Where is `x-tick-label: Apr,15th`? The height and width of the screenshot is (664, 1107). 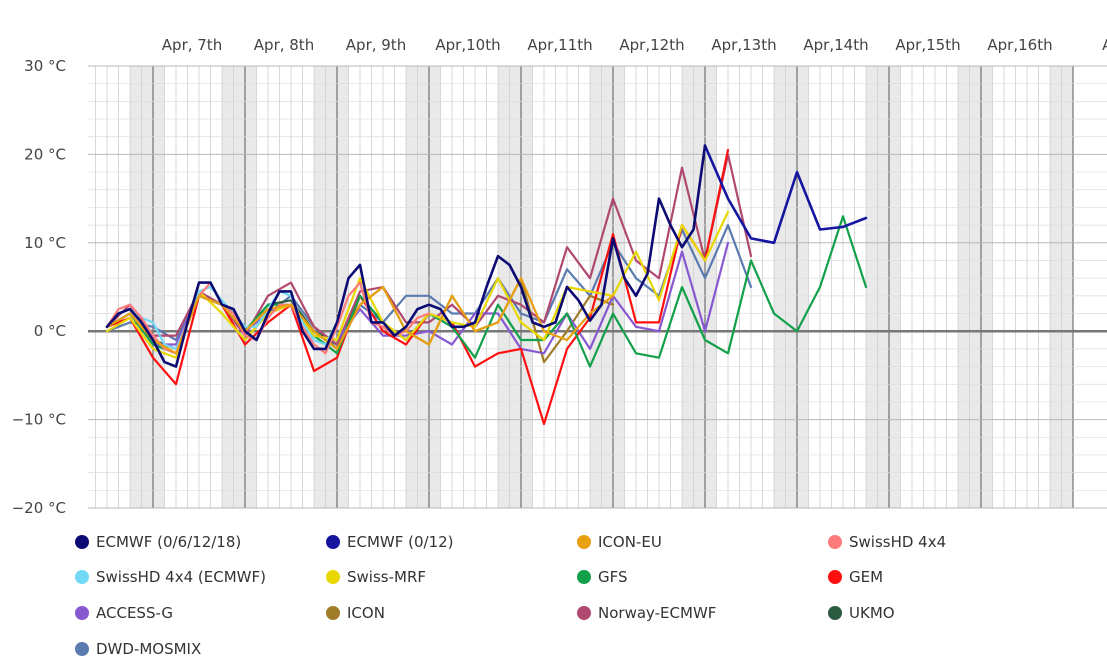 x-tick-label: Apr,15th is located at coordinates (927, 45).